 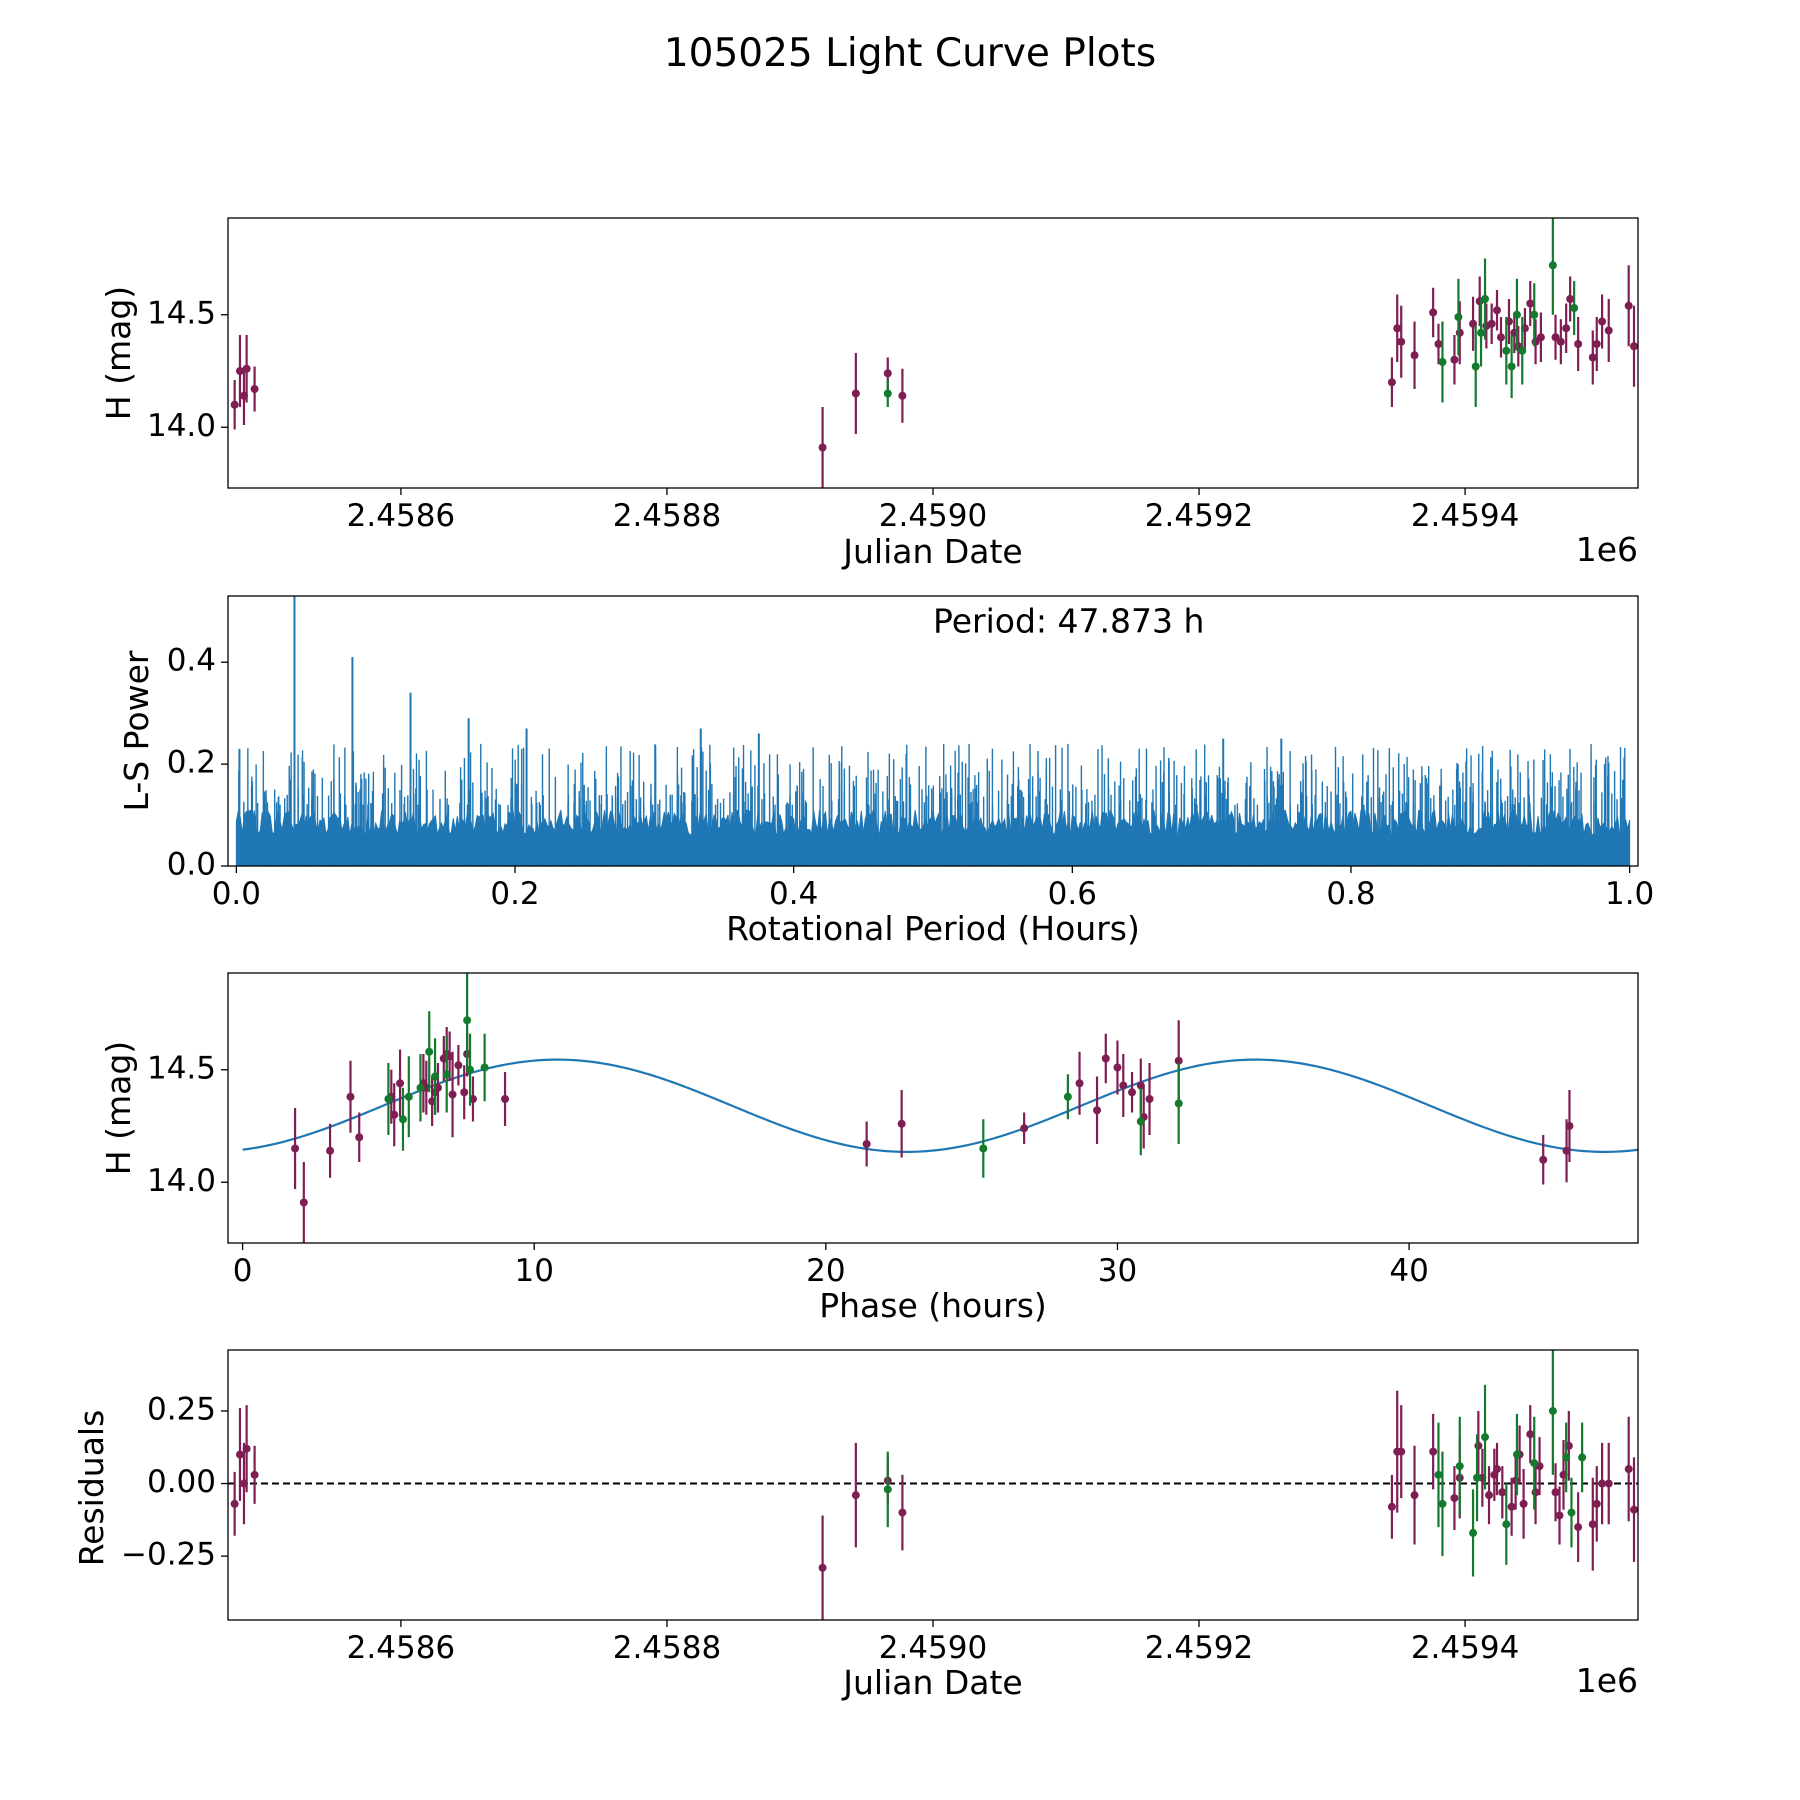 What do you see at coordinates (181, 1181) in the screenshot?
I see `phase-fold-ytick-label: 14.0` at bounding box center [181, 1181].